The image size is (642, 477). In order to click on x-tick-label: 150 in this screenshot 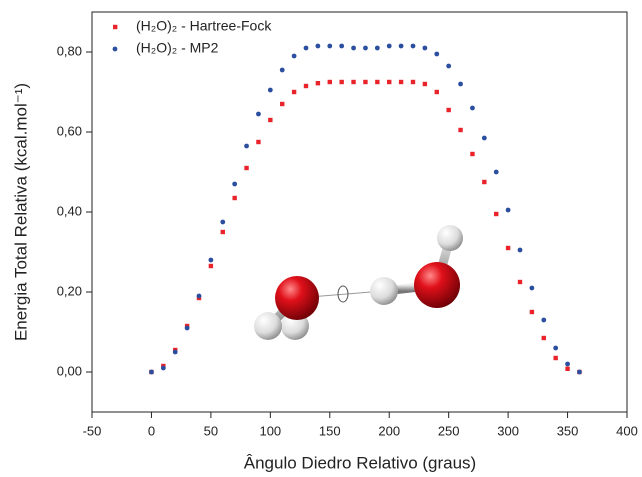, I will do `click(330, 430)`.